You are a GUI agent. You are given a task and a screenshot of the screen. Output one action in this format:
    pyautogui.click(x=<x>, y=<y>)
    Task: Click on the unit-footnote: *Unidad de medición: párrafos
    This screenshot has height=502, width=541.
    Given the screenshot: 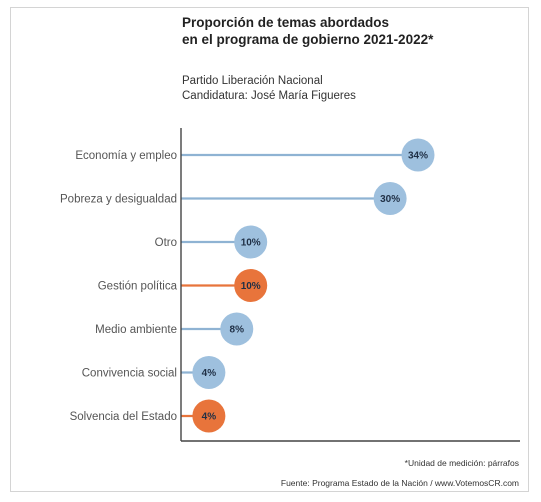 What is the action you would take?
    pyautogui.click(x=461, y=463)
    